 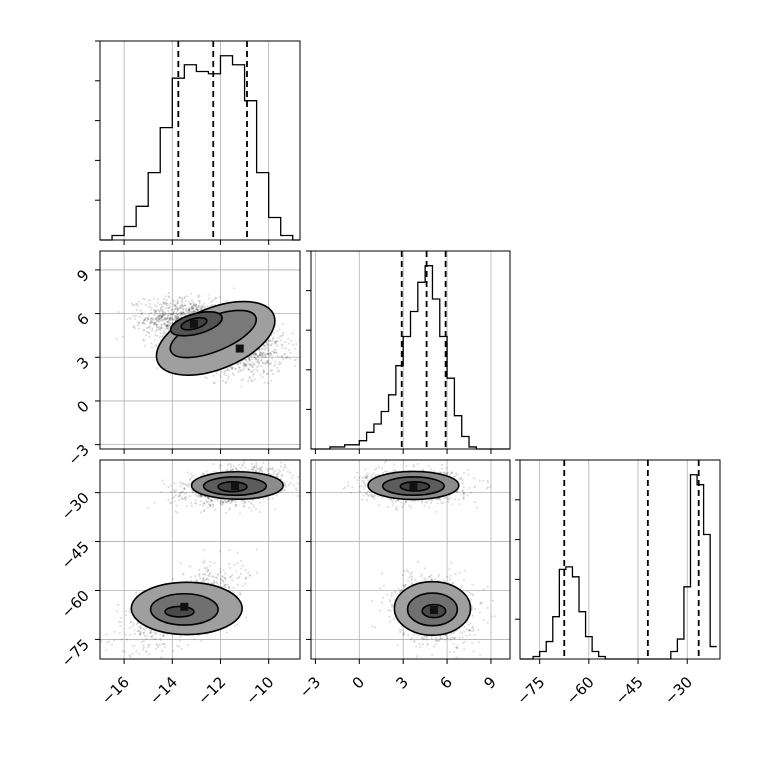 What do you see at coordinates (78, 455) in the screenshot?
I see `y-tick-label: −3` at bounding box center [78, 455].